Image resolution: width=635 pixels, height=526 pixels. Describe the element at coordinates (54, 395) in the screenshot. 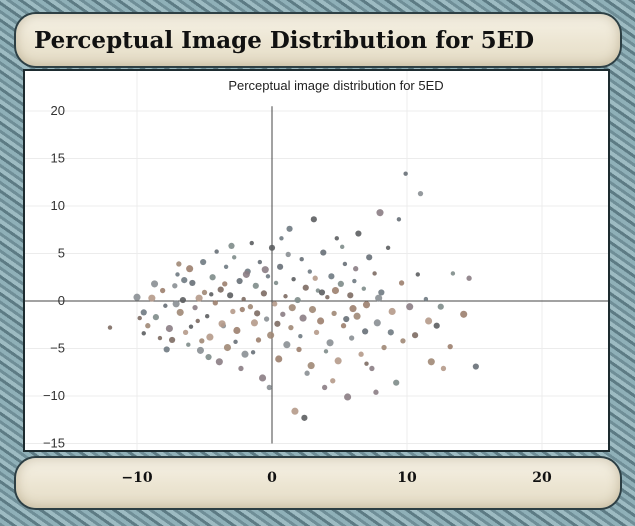

I see `y-tick-label: −10` at that location.